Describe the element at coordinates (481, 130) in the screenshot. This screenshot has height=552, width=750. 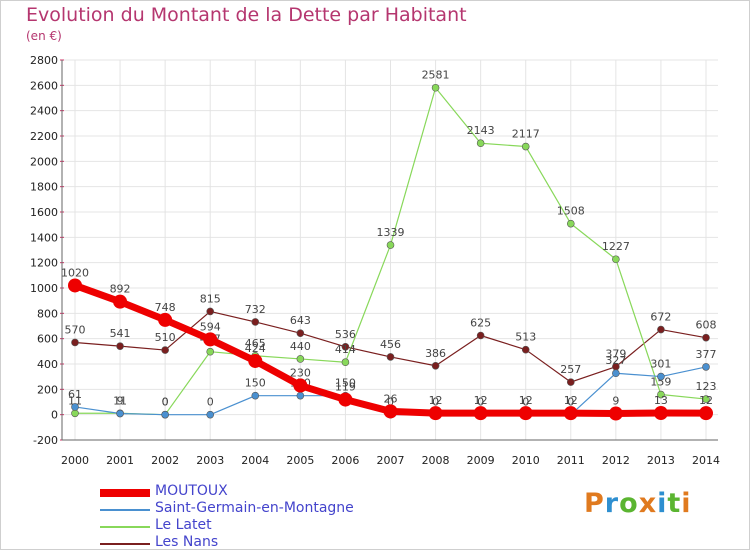
I see `data-label-le-latet: 2143` at that location.